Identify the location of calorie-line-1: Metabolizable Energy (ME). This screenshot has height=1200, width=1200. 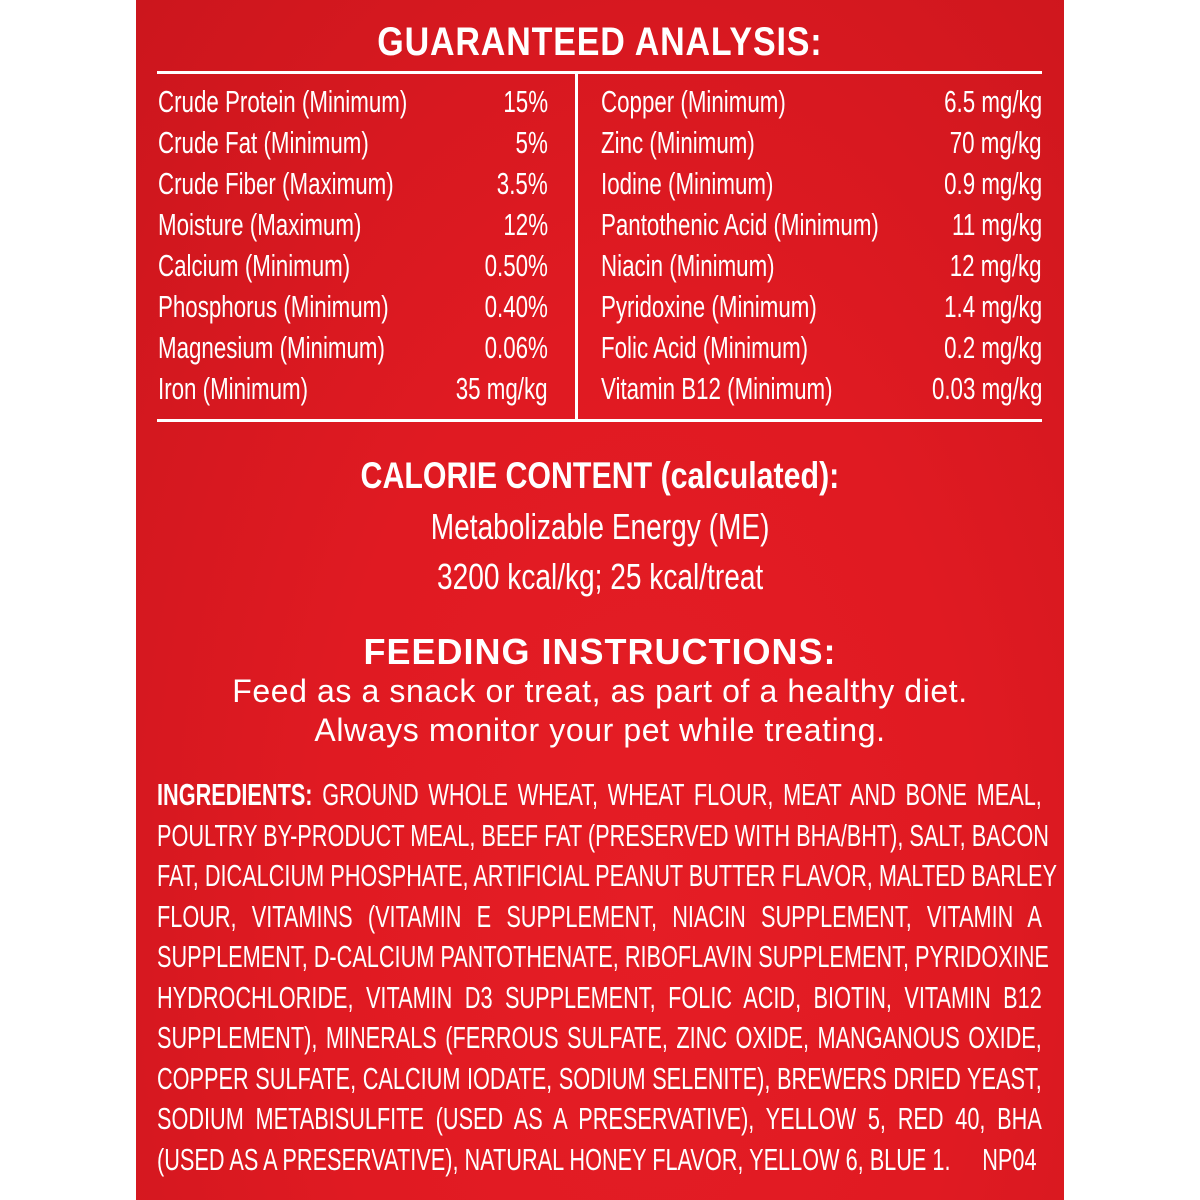
(600, 527).